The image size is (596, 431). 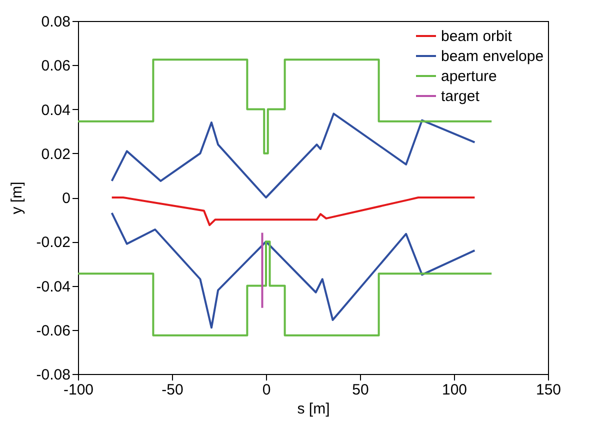 What do you see at coordinates (313, 409) in the screenshot?
I see `x-axis-title: s [m]` at bounding box center [313, 409].